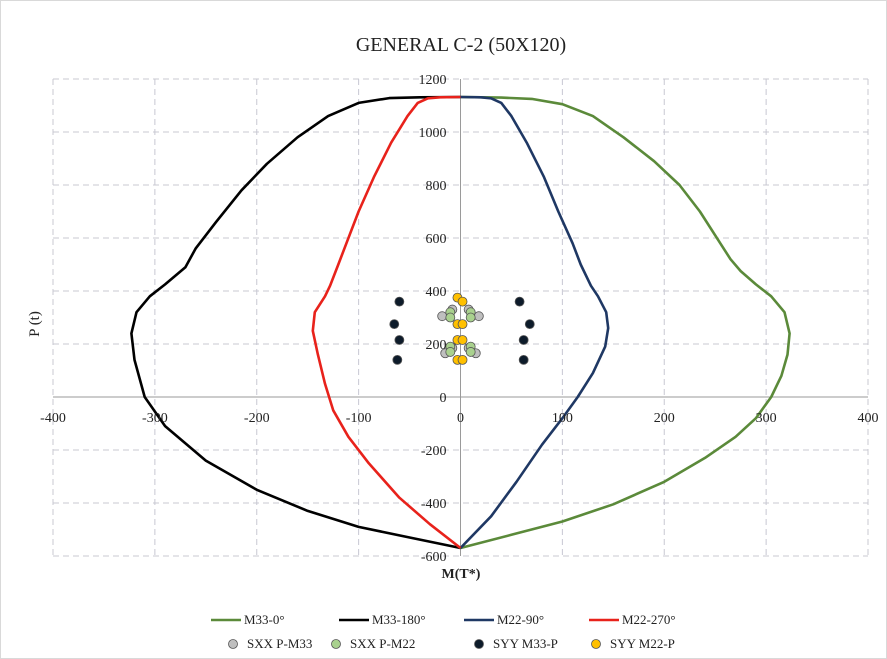  I want to click on legend-swatch-syy-m33-p, so click(479, 644).